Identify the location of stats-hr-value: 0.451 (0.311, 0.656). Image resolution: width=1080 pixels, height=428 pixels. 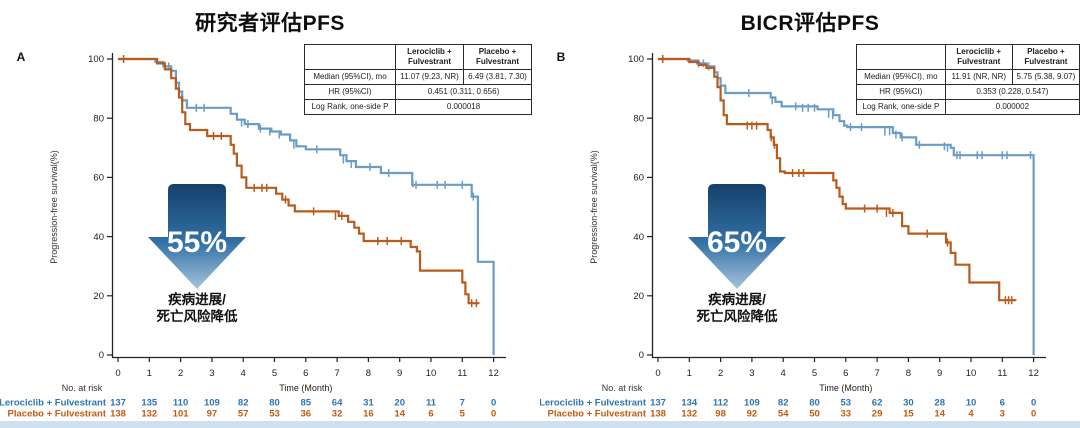
(463, 92).